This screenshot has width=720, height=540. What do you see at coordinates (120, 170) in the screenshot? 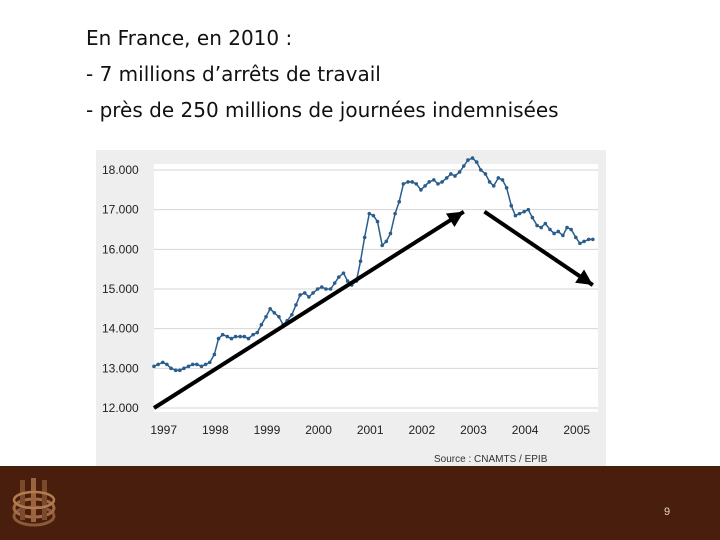
I see `y-tick-label: 18.000` at bounding box center [120, 170].